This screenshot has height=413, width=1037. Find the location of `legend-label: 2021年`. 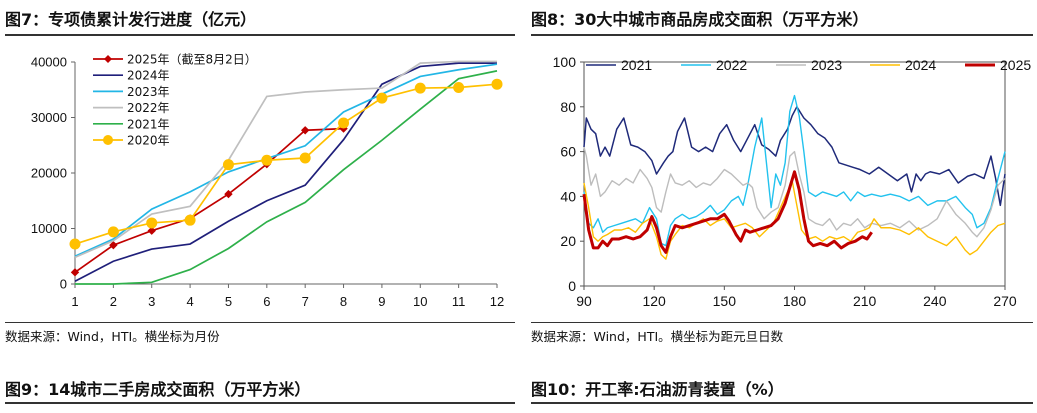

legend-label: 2021年 is located at coordinates (148, 124).